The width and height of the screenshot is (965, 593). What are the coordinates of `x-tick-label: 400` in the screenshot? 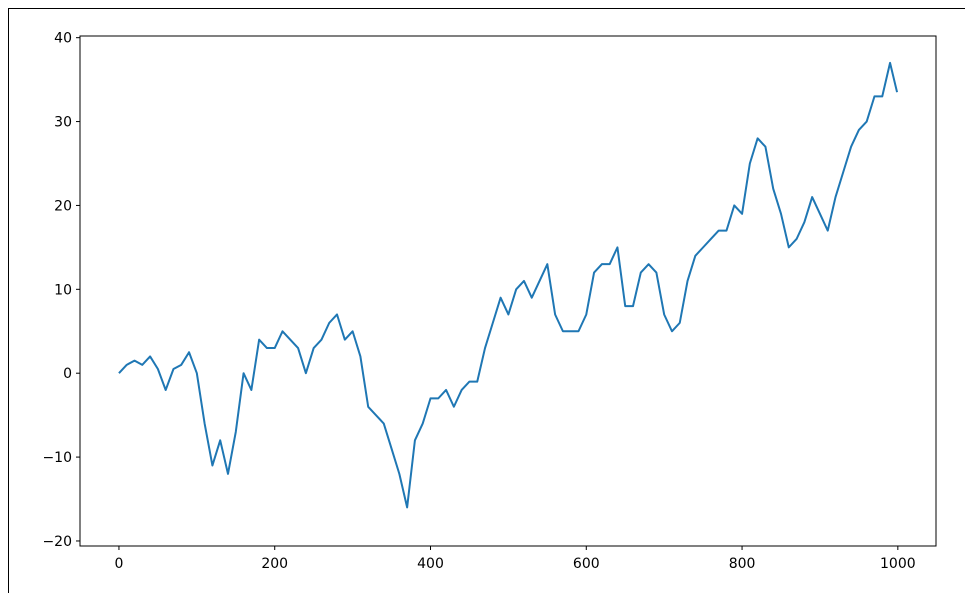 It's located at (430, 564).